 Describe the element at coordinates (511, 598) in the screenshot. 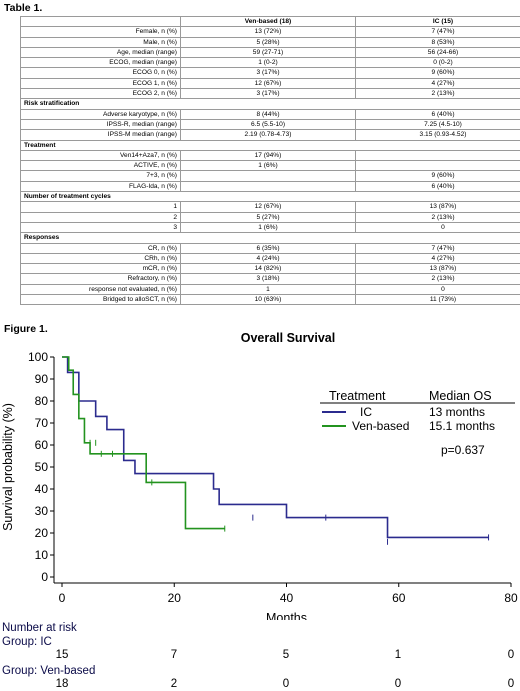

I see `x-tick-label: 80` at that location.